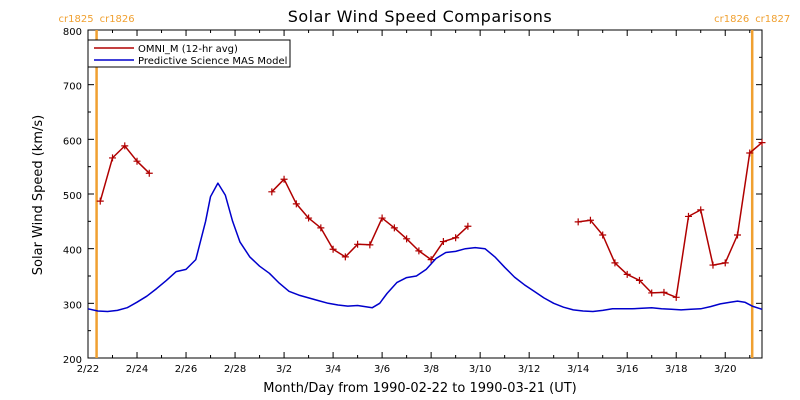 The height and width of the screenshot is (400, 800). What do you see at coordinates (480, 369) in the screenshot?
I see `x-tick-label: 3/10` at bounding box center [480, 369].